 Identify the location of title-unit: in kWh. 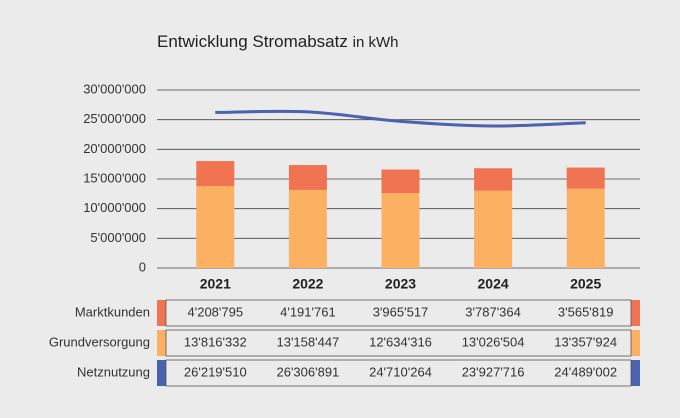
(376, 42).